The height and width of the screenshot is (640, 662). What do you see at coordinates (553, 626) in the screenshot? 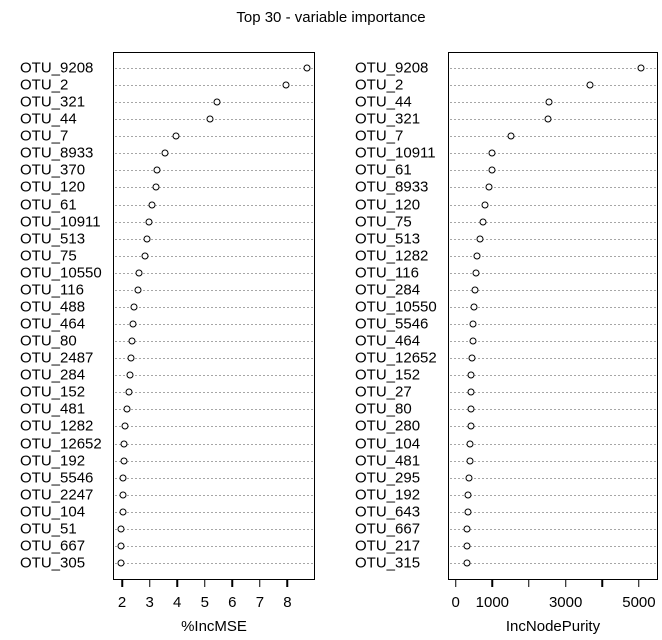
I see `x-axis-title: IncNodePurity` at bounding box center [553, 626].